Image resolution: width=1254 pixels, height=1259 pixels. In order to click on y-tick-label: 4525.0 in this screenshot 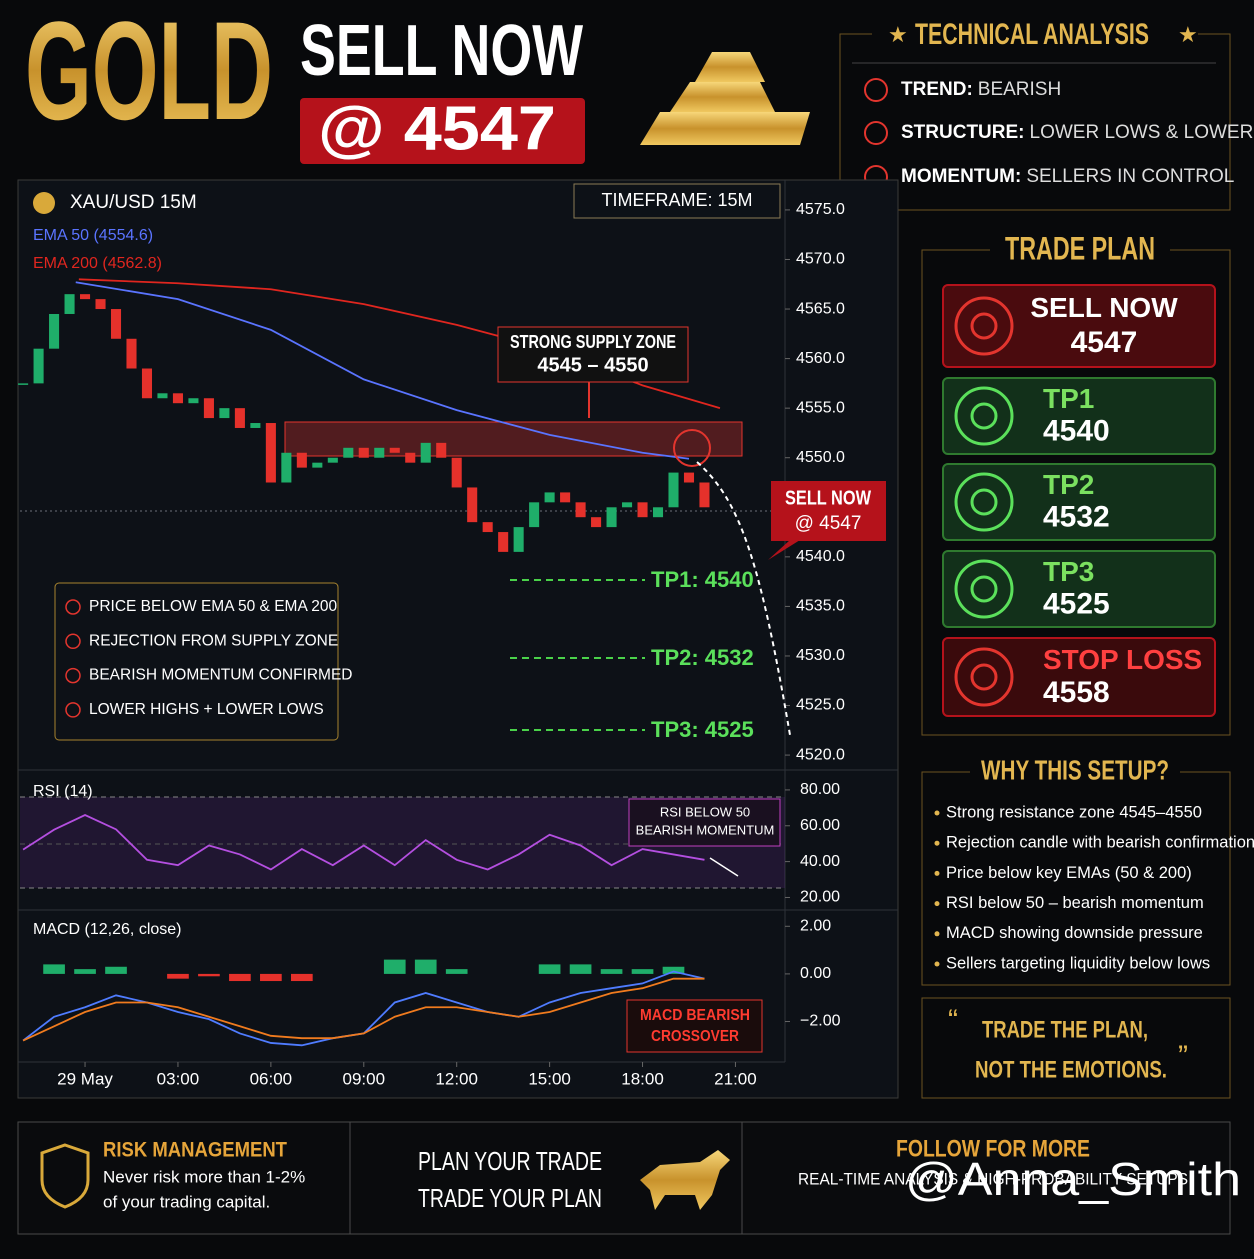, I will do `click(820, 705)`.